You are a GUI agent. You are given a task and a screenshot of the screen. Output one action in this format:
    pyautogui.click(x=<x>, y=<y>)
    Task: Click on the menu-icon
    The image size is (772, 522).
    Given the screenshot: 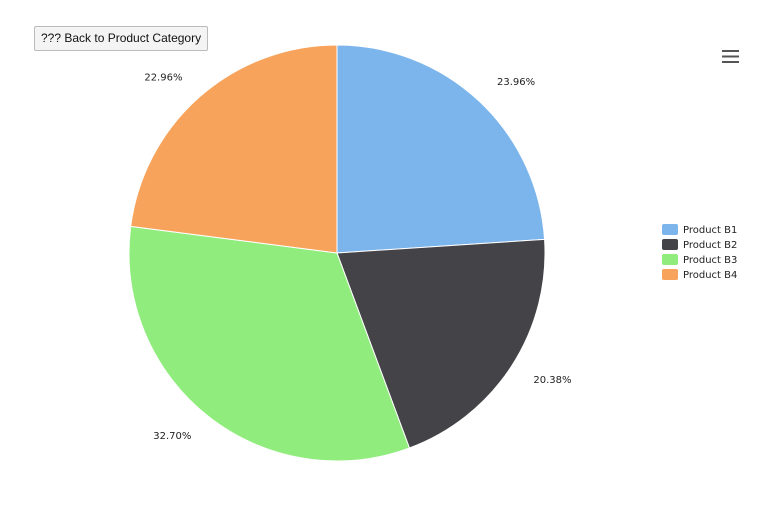 What is the action you would take?
    pyautogui.click(x=730, y=56)
    